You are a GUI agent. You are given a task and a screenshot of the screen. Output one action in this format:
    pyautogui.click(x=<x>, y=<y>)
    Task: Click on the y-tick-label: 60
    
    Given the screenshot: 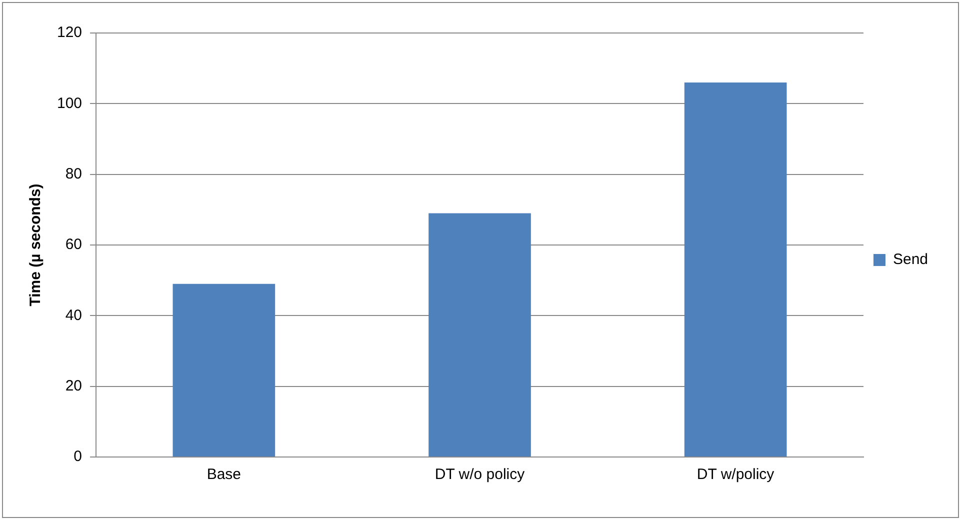 What is the action you would take?
    pyautogui.click(x=73, y=245)
    